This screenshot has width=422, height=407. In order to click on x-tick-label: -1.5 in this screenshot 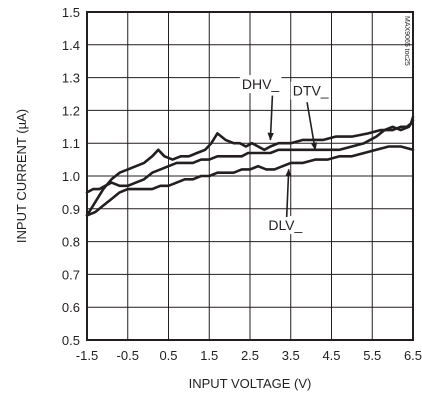, I will do `click(87, 355)`.